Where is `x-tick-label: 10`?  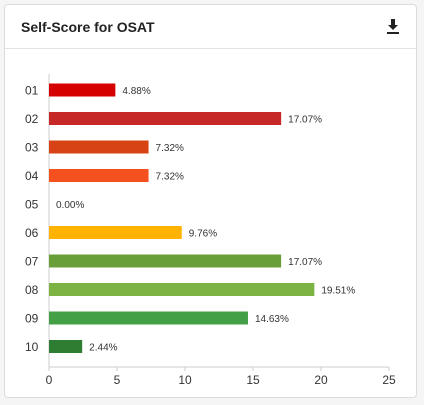 x-tick-label: 10 is located at coordinates (185, 380).